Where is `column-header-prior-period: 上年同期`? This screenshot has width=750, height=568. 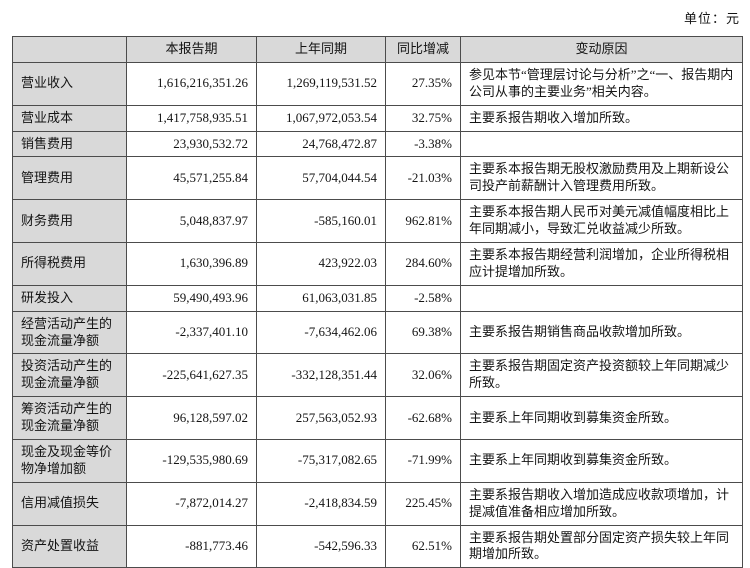 column-header-prior-period: 上年同期 is located at coordinates (321, 49).